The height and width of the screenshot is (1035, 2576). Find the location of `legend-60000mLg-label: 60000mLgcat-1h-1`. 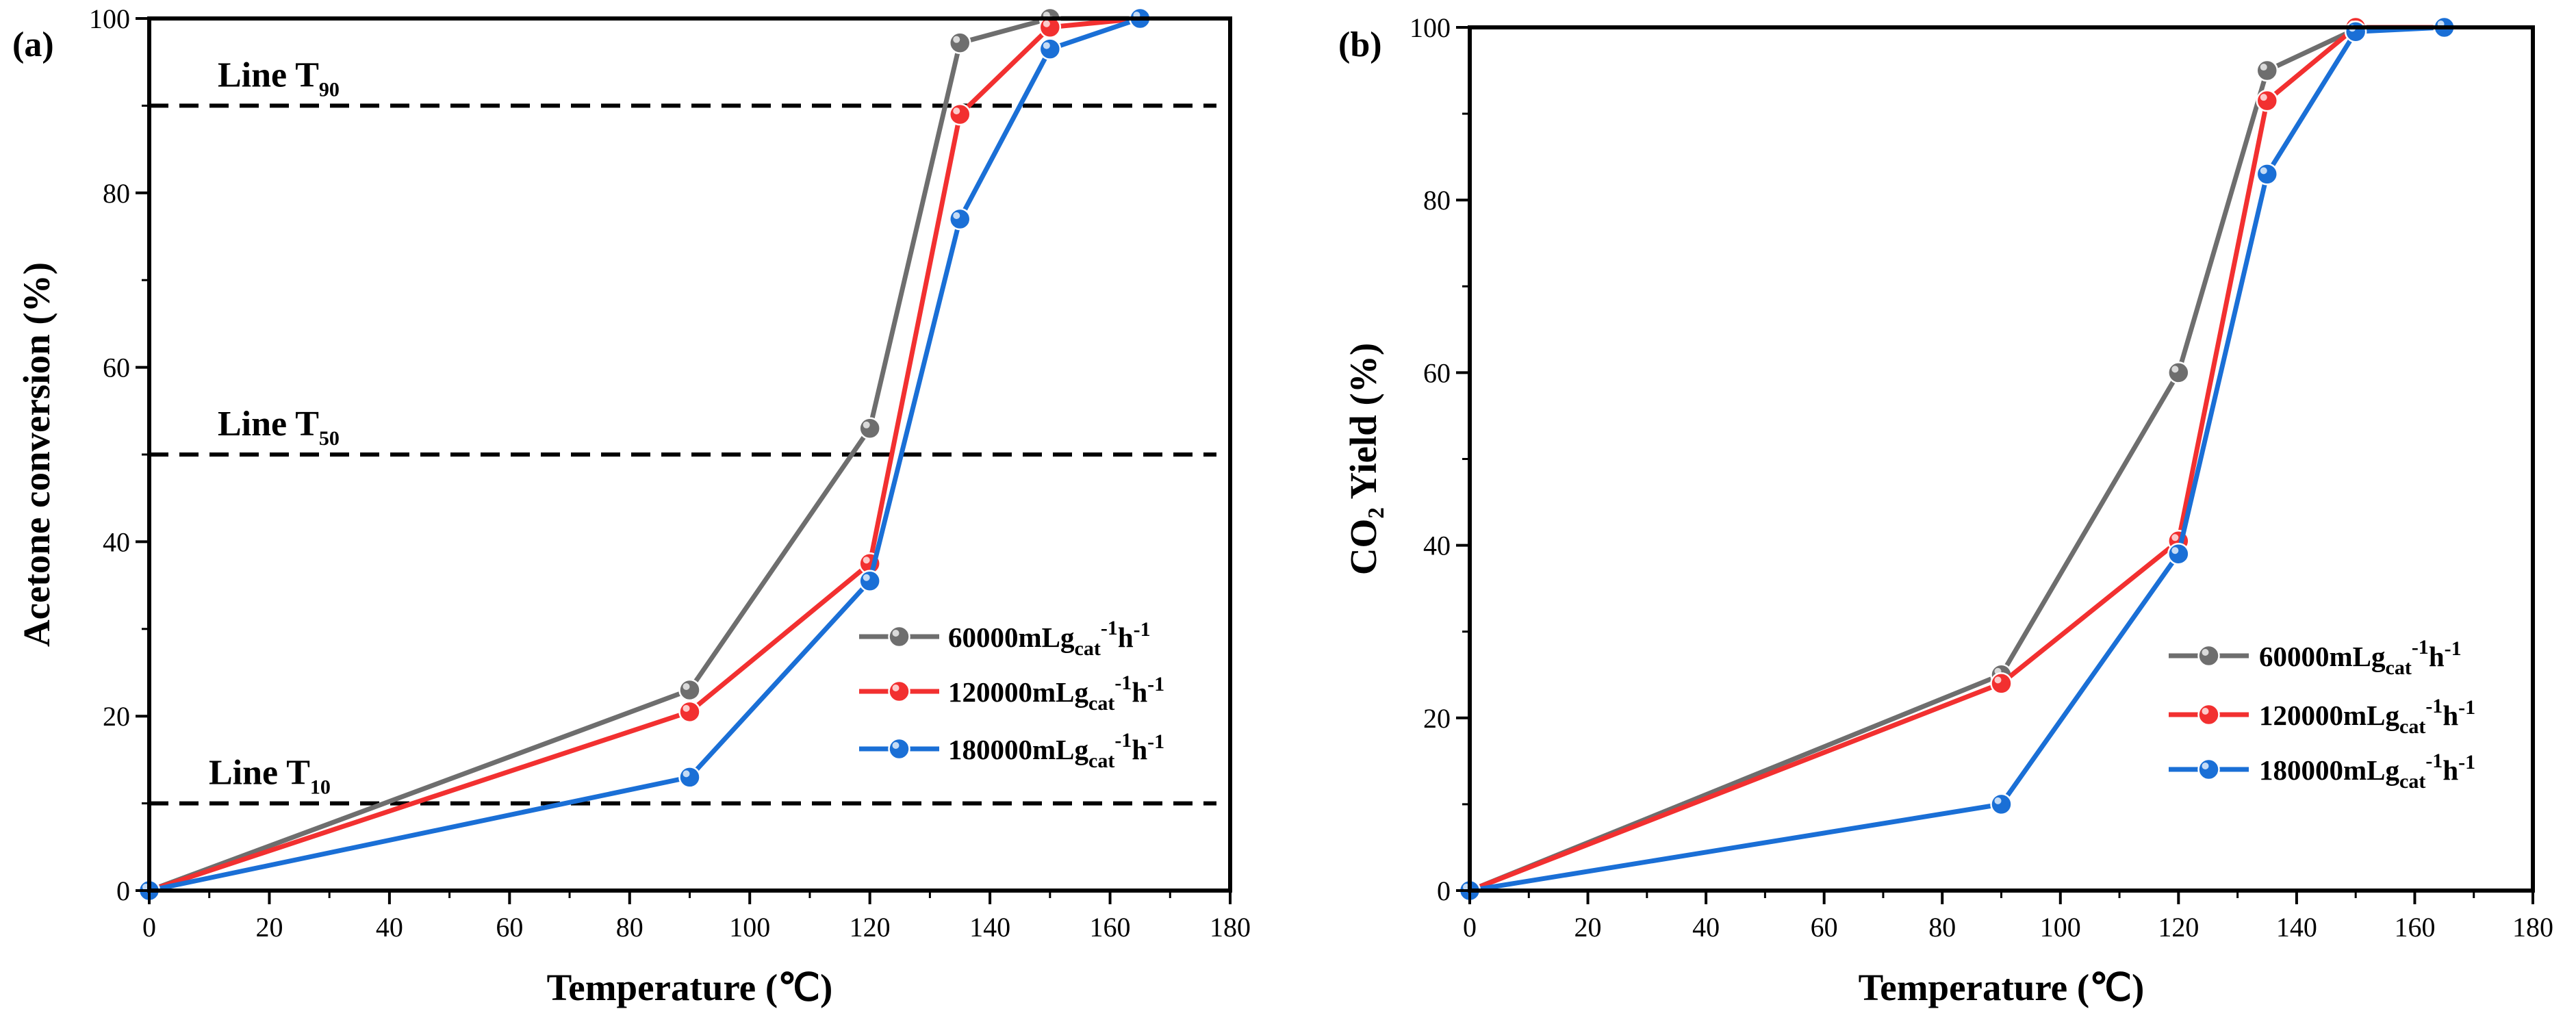

legend-60000mLg-label: 60000mLgcat-1h-1 is located at coordinates (1049, 638).